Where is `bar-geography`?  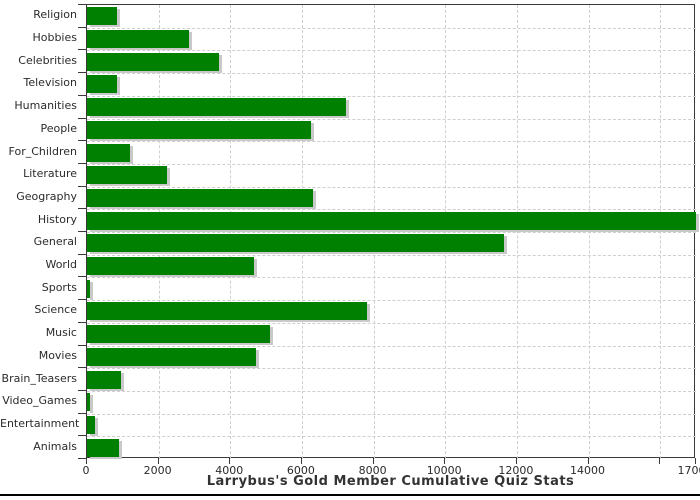 bar-geography is located at coordinates (200, 197).